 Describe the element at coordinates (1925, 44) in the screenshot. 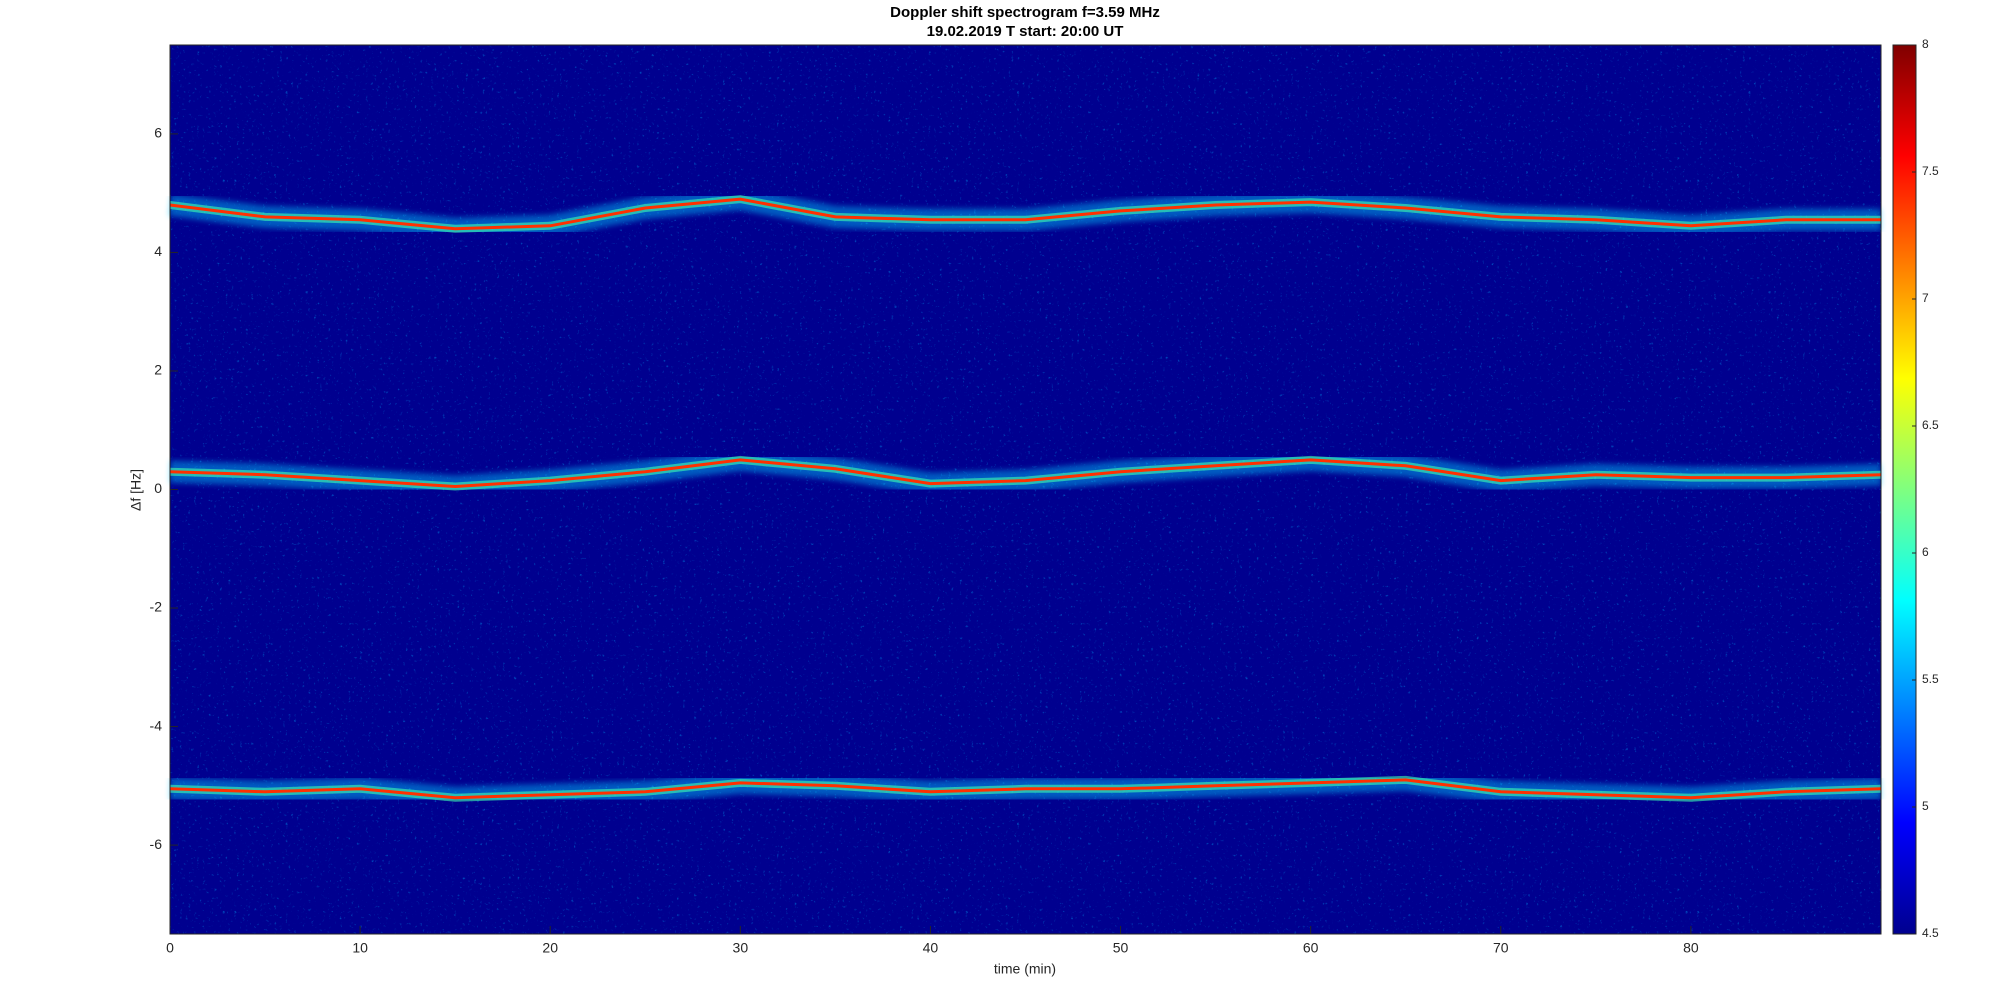

I see `colorbar-tick-label: 8` at that location.